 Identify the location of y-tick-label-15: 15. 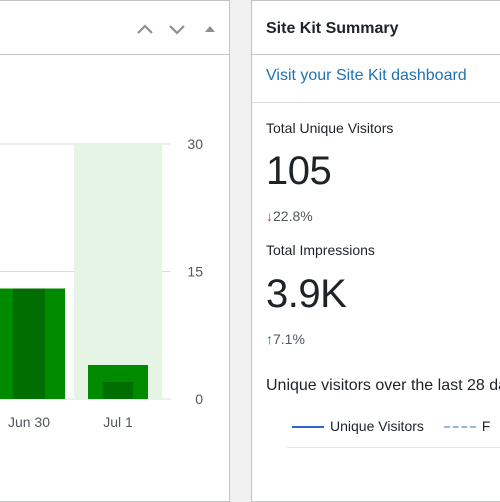
(195, 272).